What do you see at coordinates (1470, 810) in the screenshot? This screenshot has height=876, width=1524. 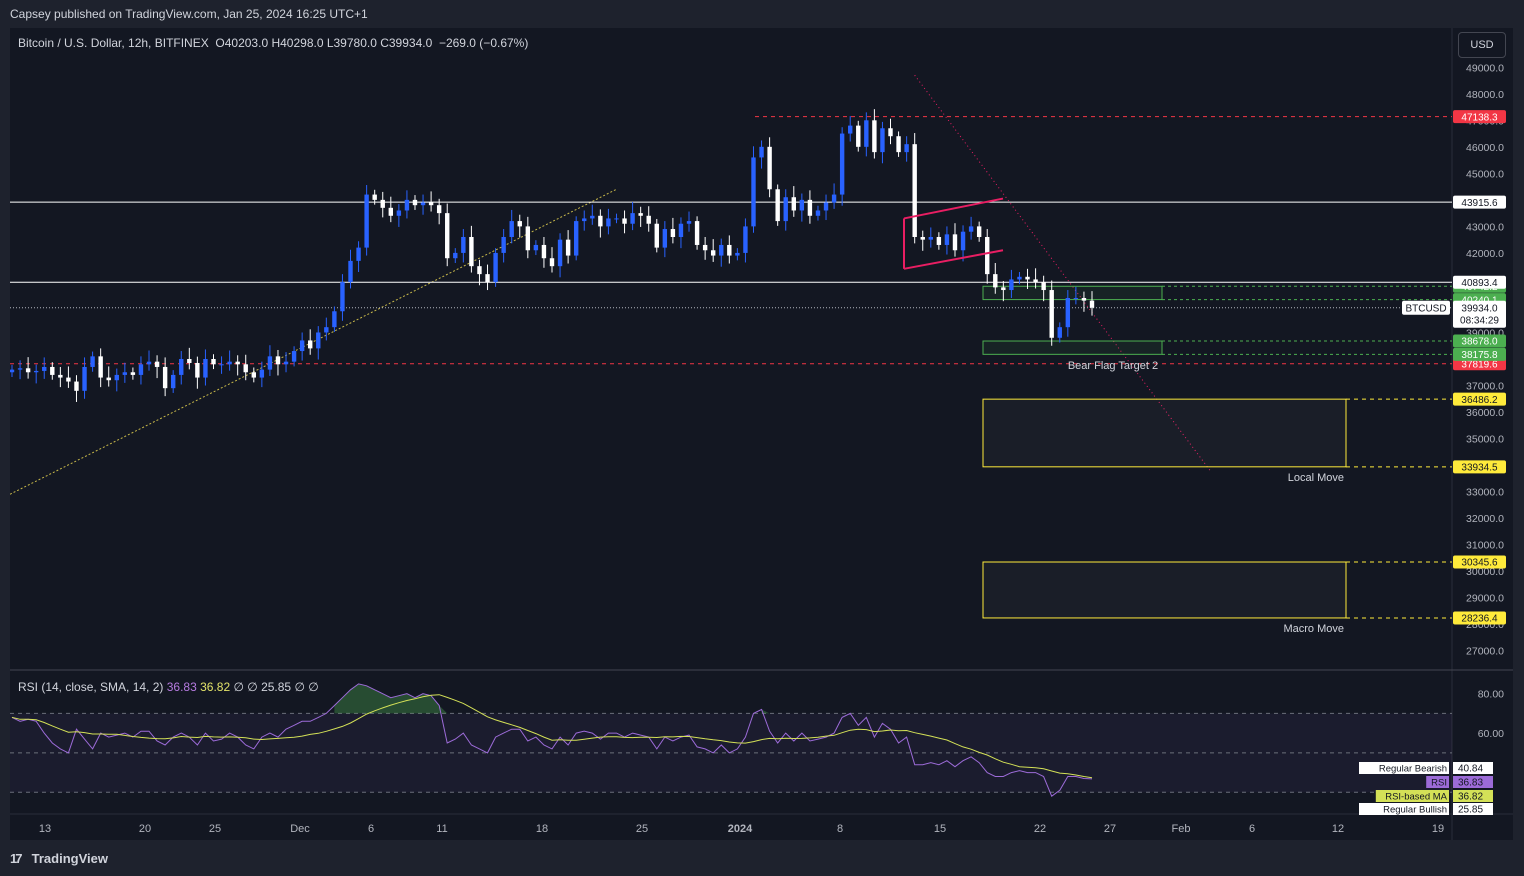 I see `rsi-label-value: 25.85` at bounding box center [1470, 810].